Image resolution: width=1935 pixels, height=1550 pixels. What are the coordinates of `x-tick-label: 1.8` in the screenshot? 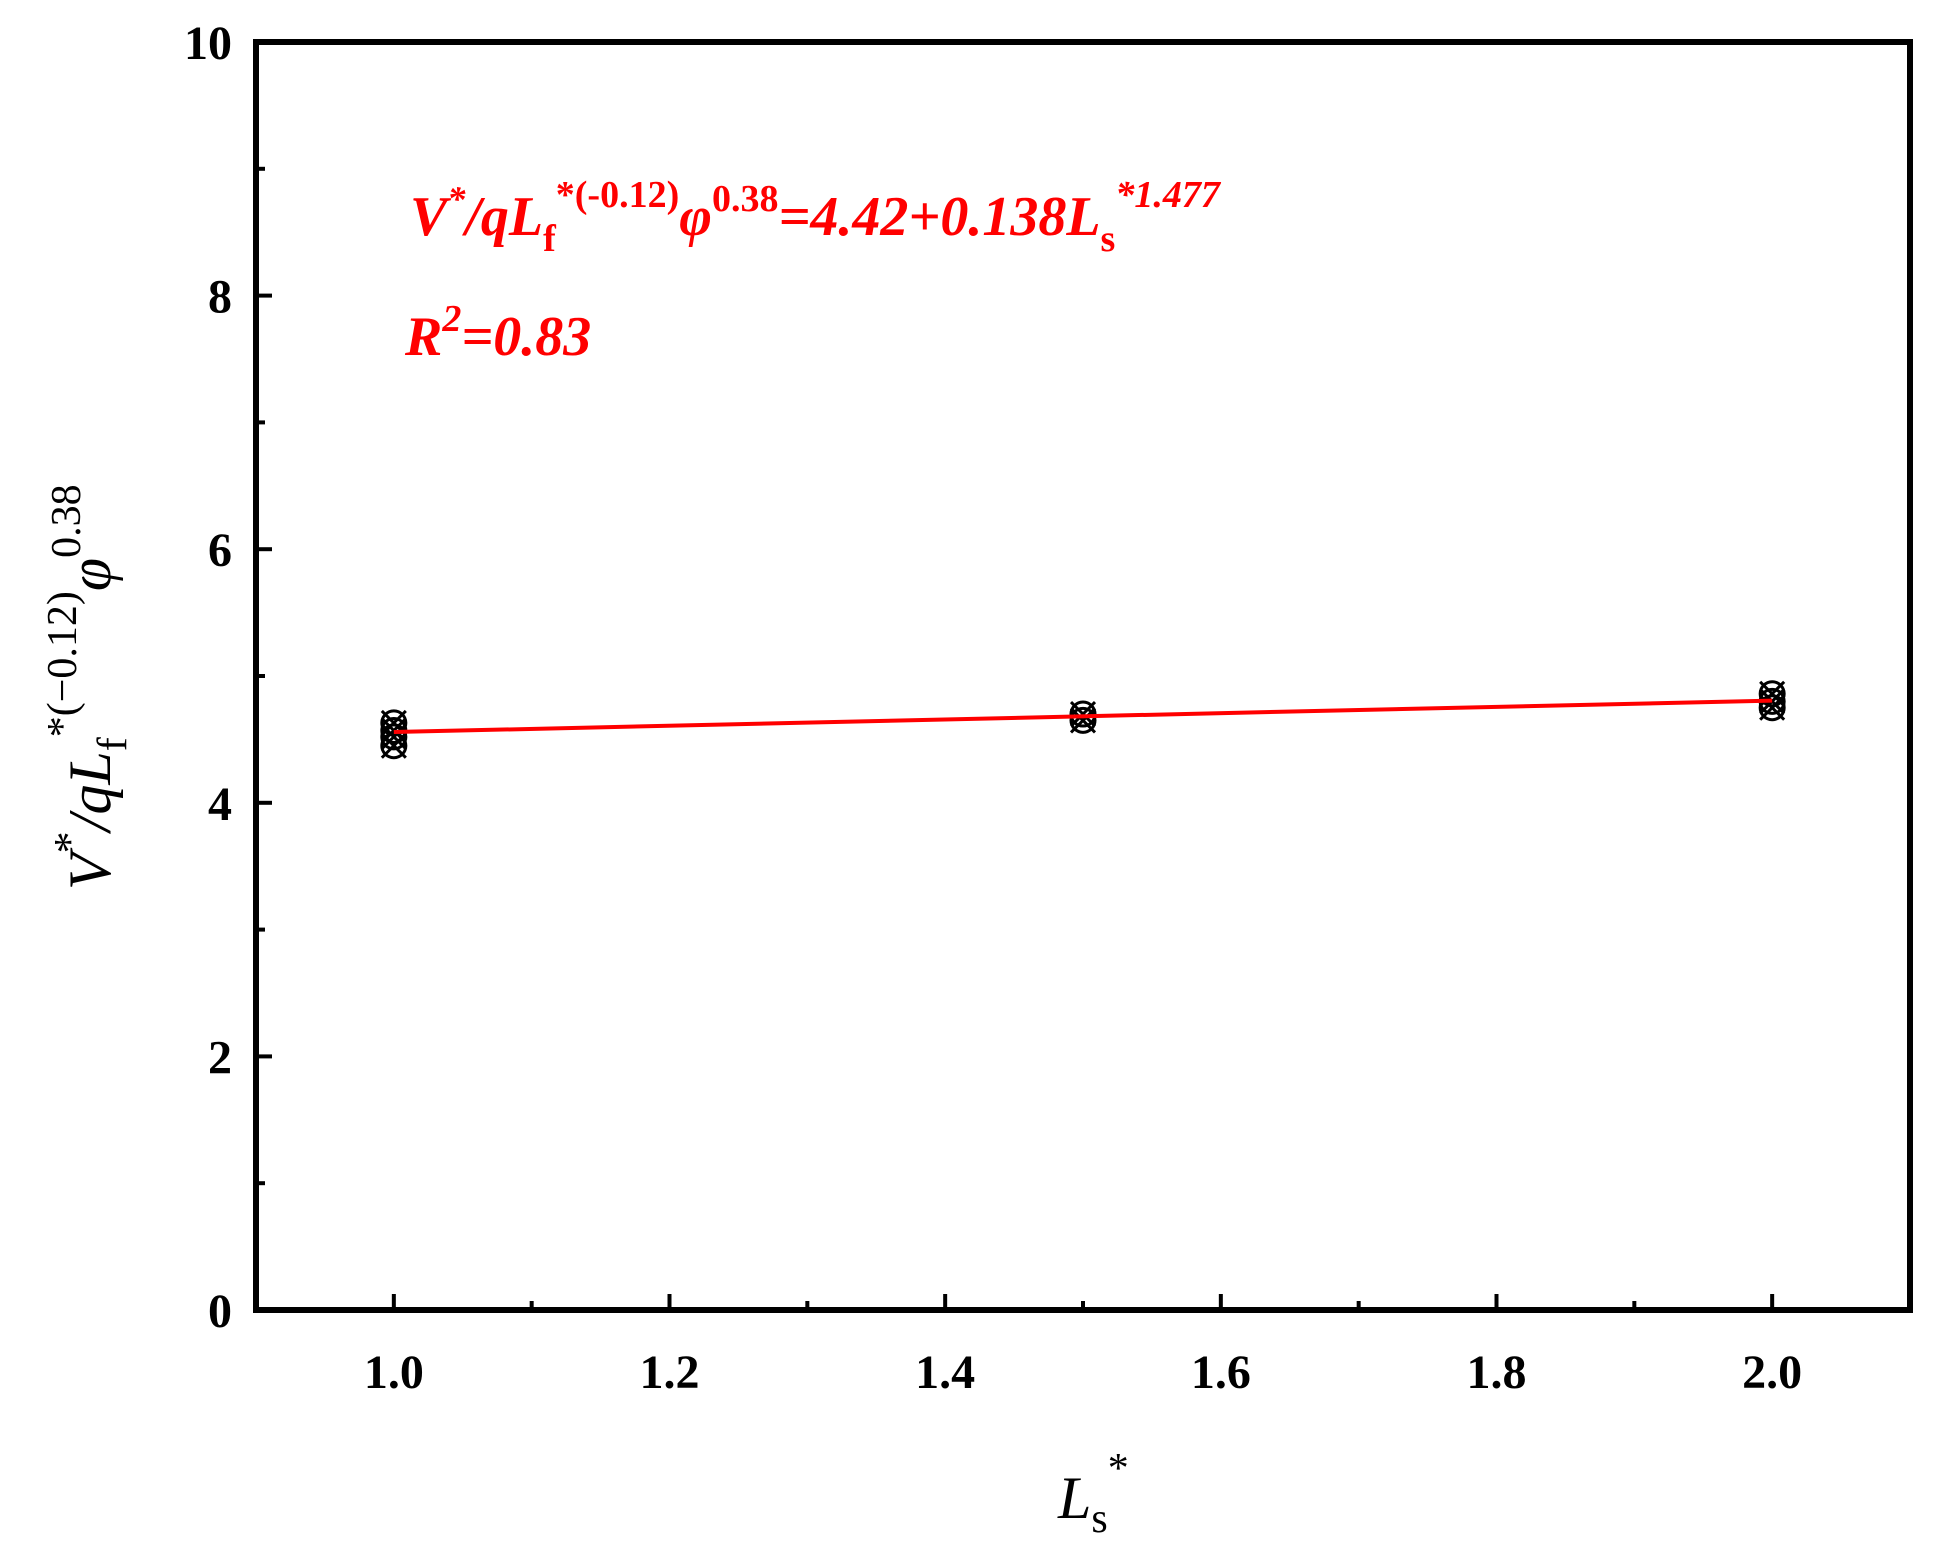 It's located at (1497, 1372).